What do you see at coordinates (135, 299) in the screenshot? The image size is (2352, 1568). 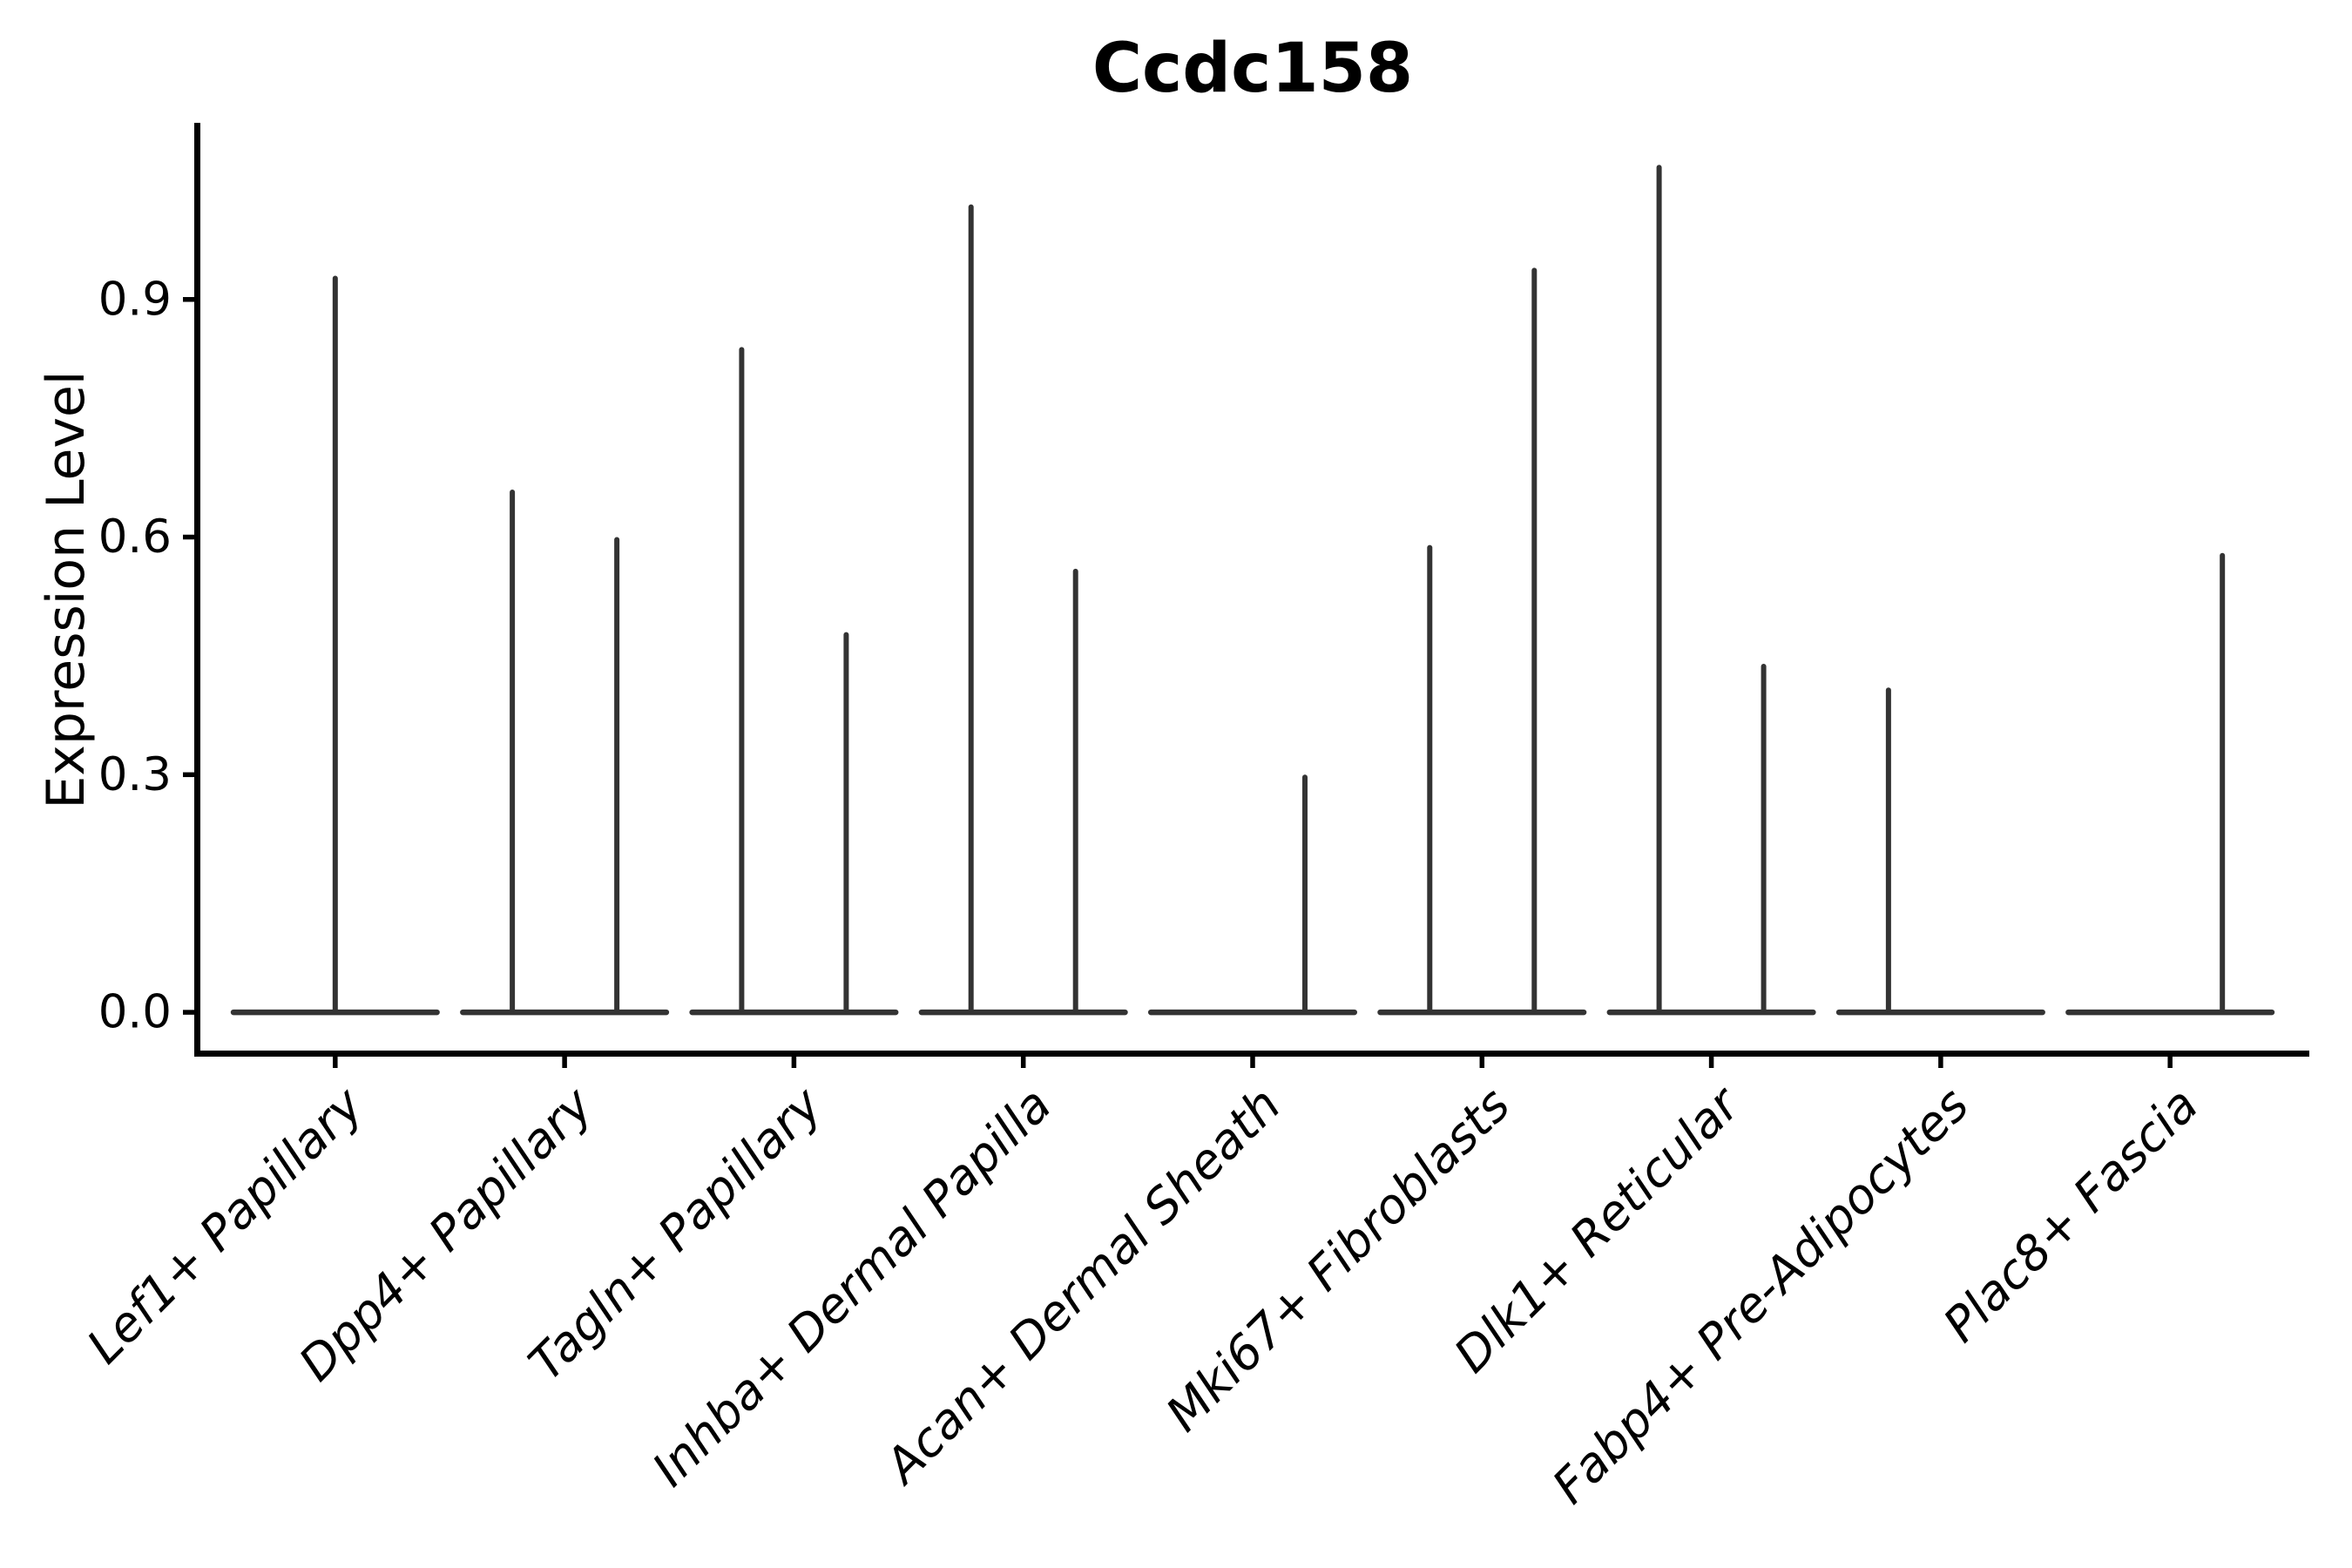 I see `y-tick-label: 0.9` at bounding box center [135, 299].